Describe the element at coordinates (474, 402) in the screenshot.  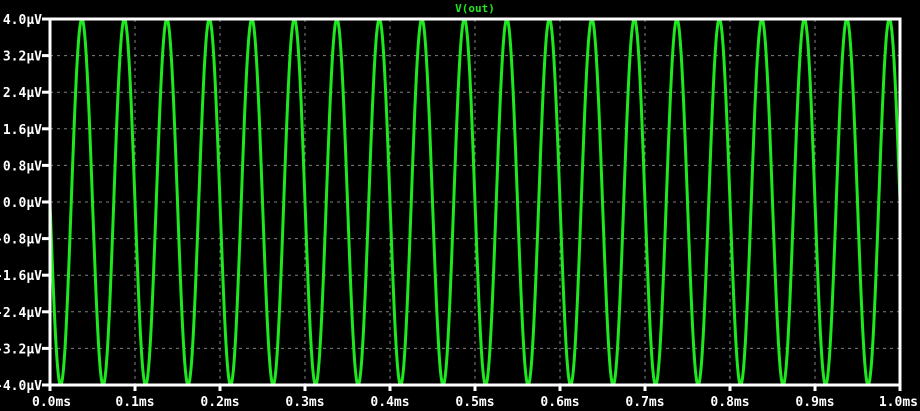
I see `x-tick-label: 0.5ms` at that location.